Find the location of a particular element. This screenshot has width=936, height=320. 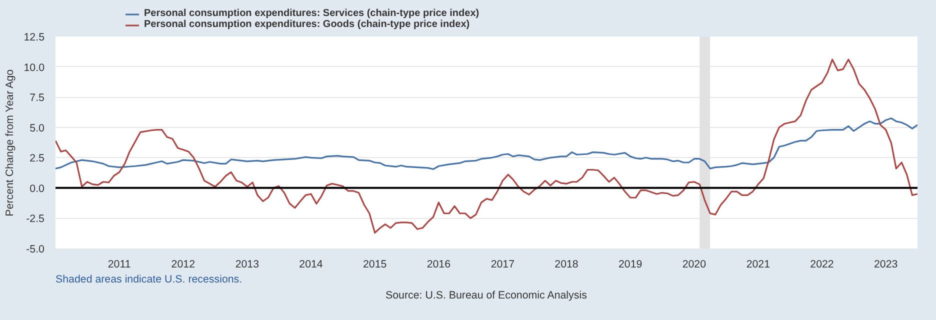

legend-label: Personal consumption expenditures: Services (chain-type price index) is located at coordinates (312, 13).